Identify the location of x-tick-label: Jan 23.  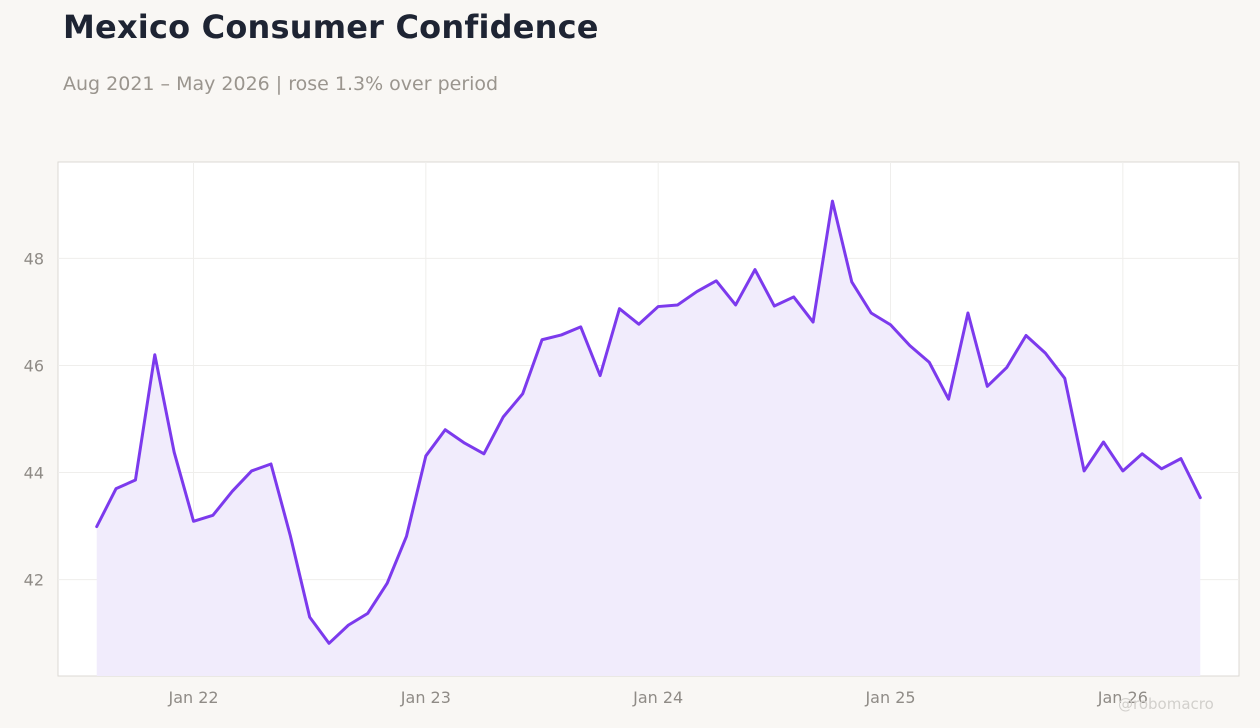
(425, 697).